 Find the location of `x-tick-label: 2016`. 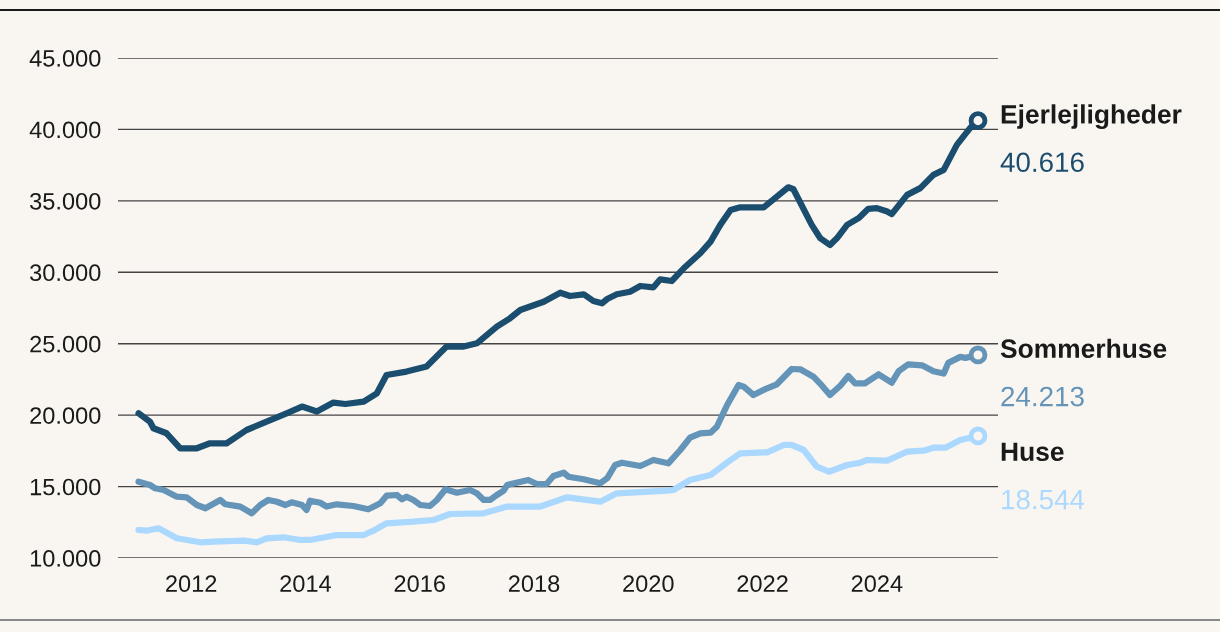

x-tick-label: 2016 is located at coordinates (419, 584).